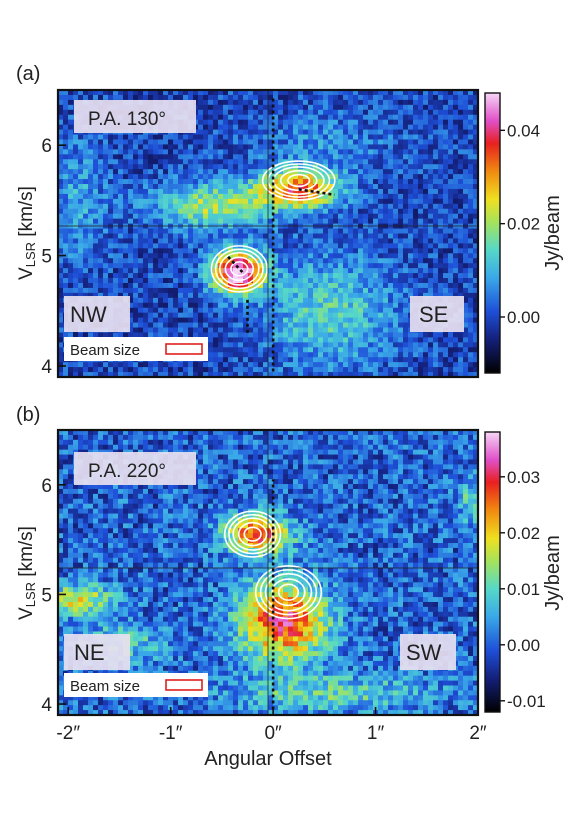  I want to click on contour-line, so click(298, 180).